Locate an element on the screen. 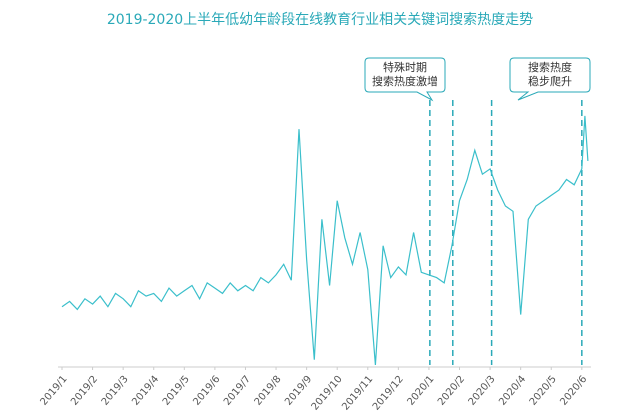  x-tick-label: 2019/3 is located at coordinates (115, 391).